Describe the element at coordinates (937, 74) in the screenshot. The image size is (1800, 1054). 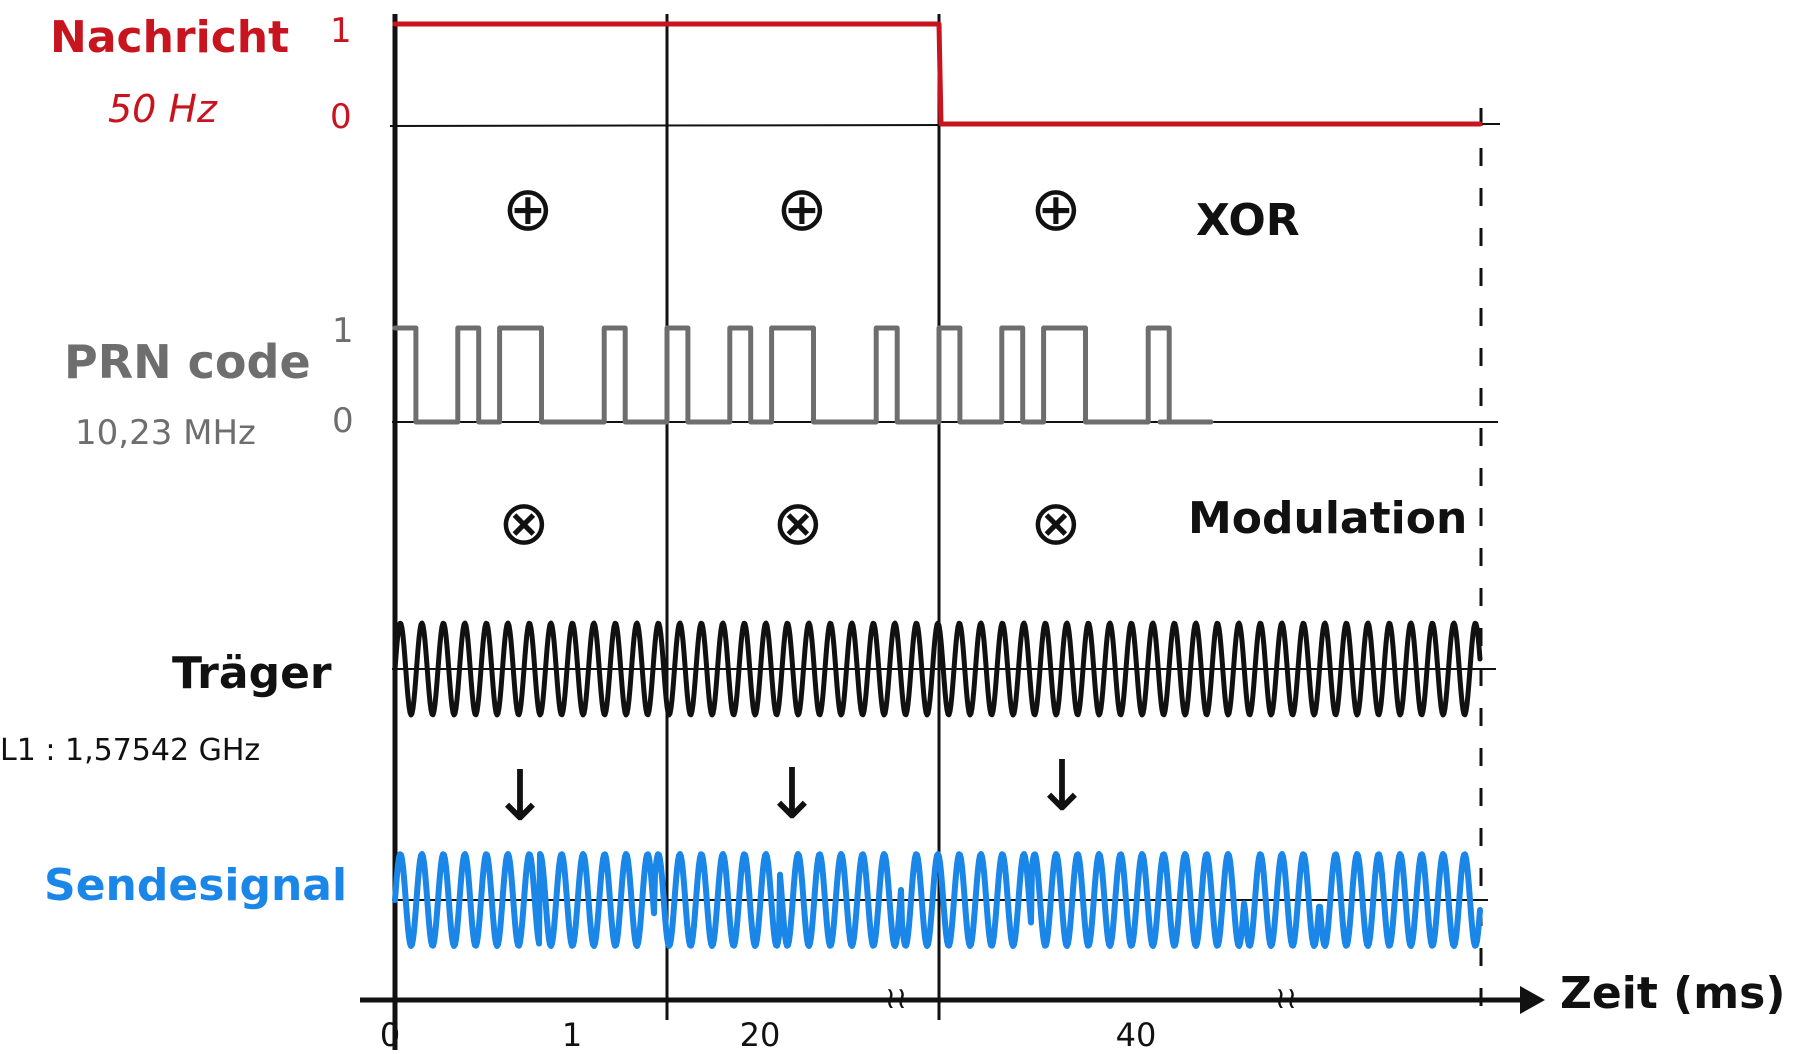
I see `message-waveform` at that location.